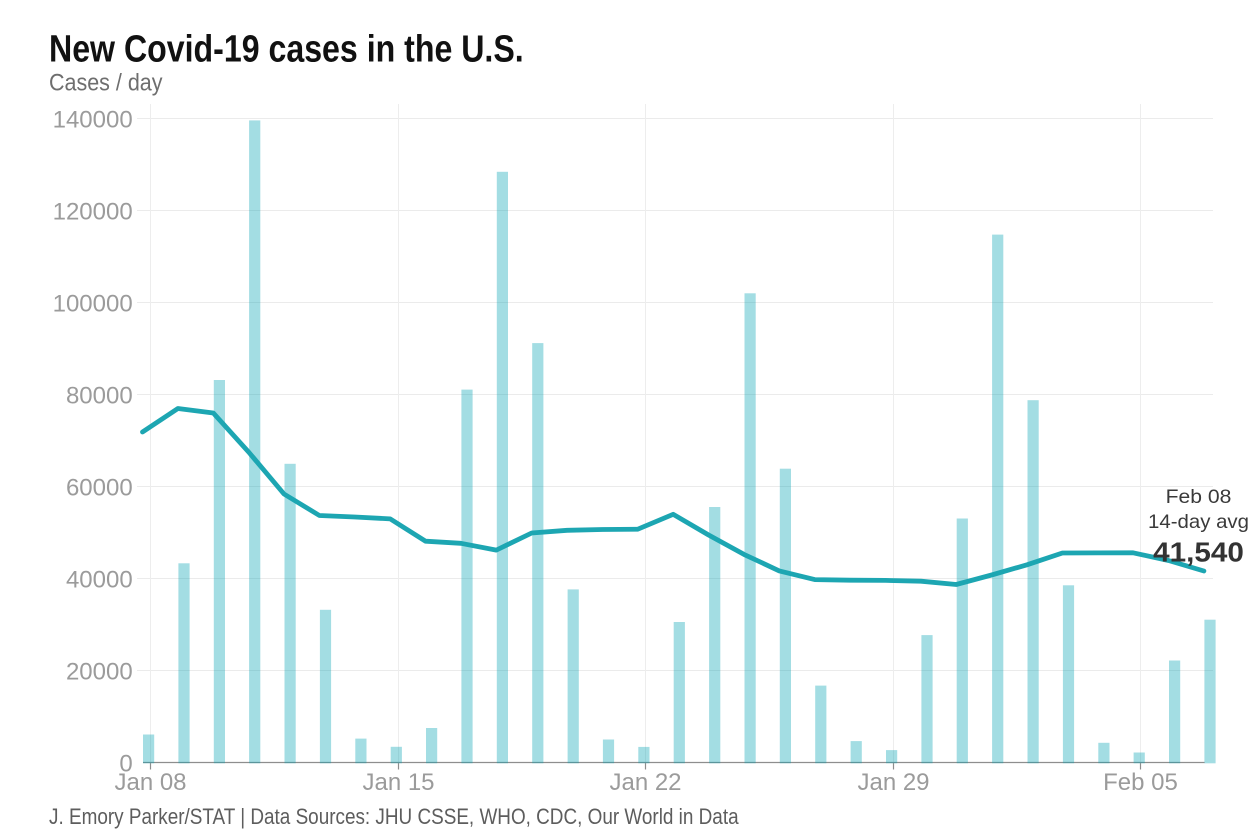  I want to click on svg-text: 14-day avg, so click(1198, 522).